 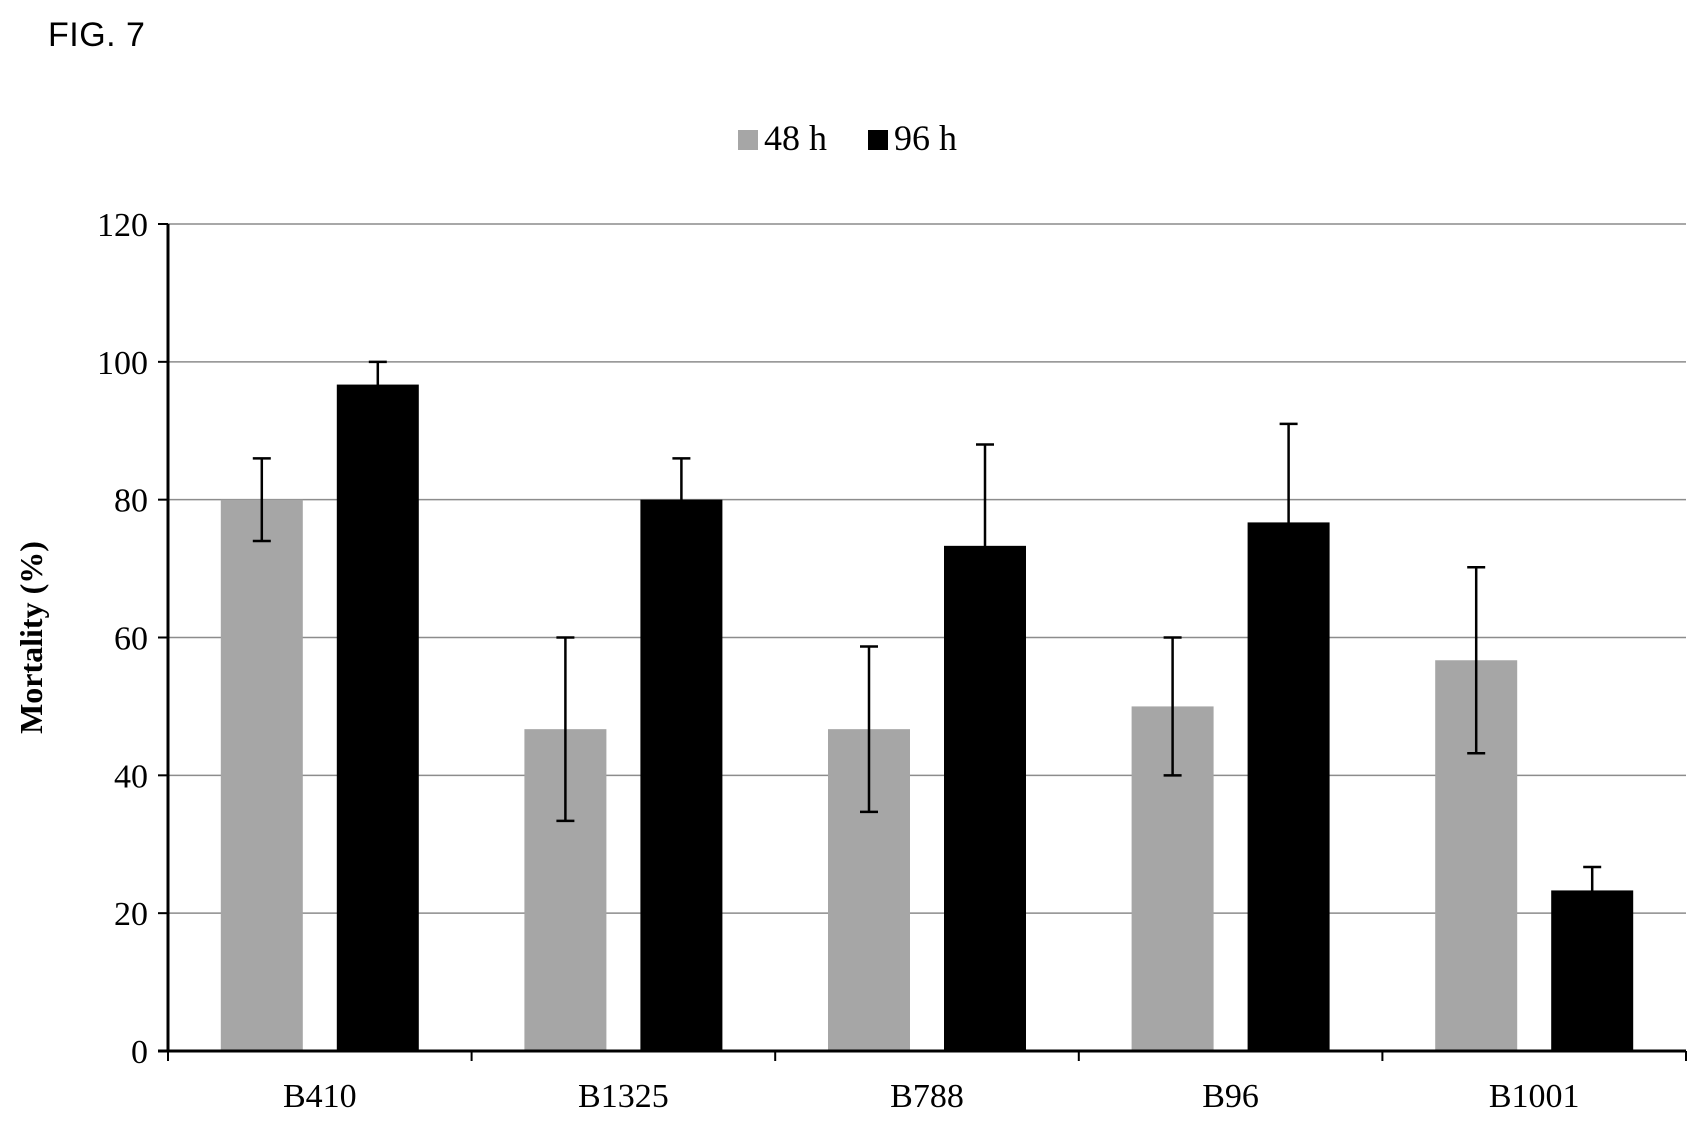 What do you see at coordinates (139, 1052) in the screenshot?
I see `y-tick-label: 0` at bounding box center [139, 1052].